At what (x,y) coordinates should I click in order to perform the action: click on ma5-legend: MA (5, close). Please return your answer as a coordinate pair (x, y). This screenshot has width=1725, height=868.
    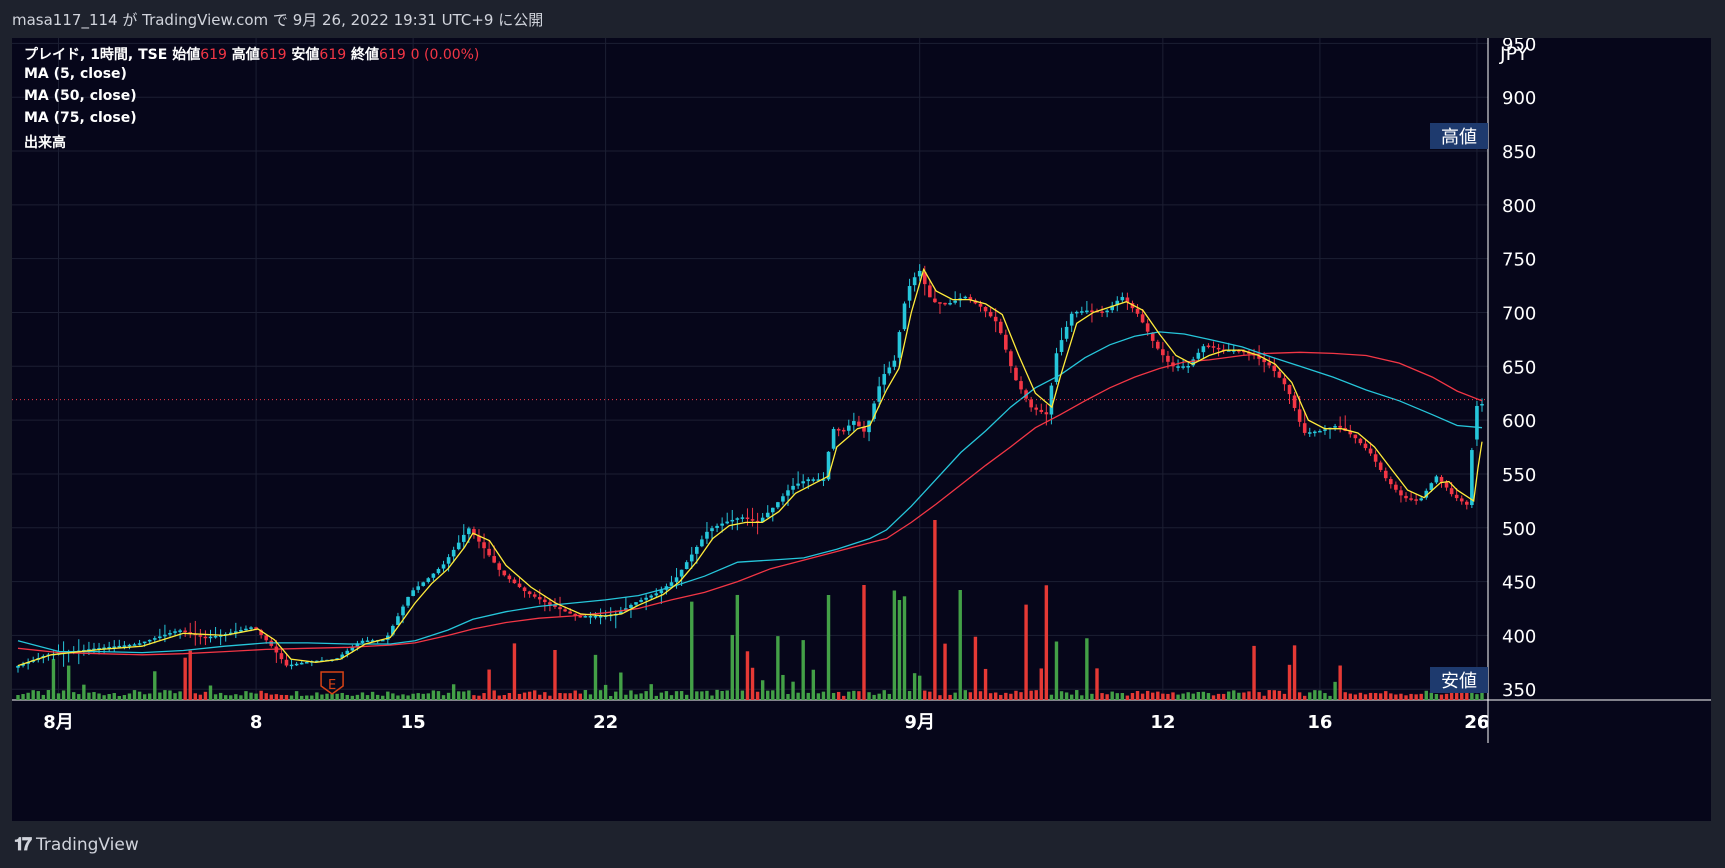
    Looking at the image, I should click on (75, 74).